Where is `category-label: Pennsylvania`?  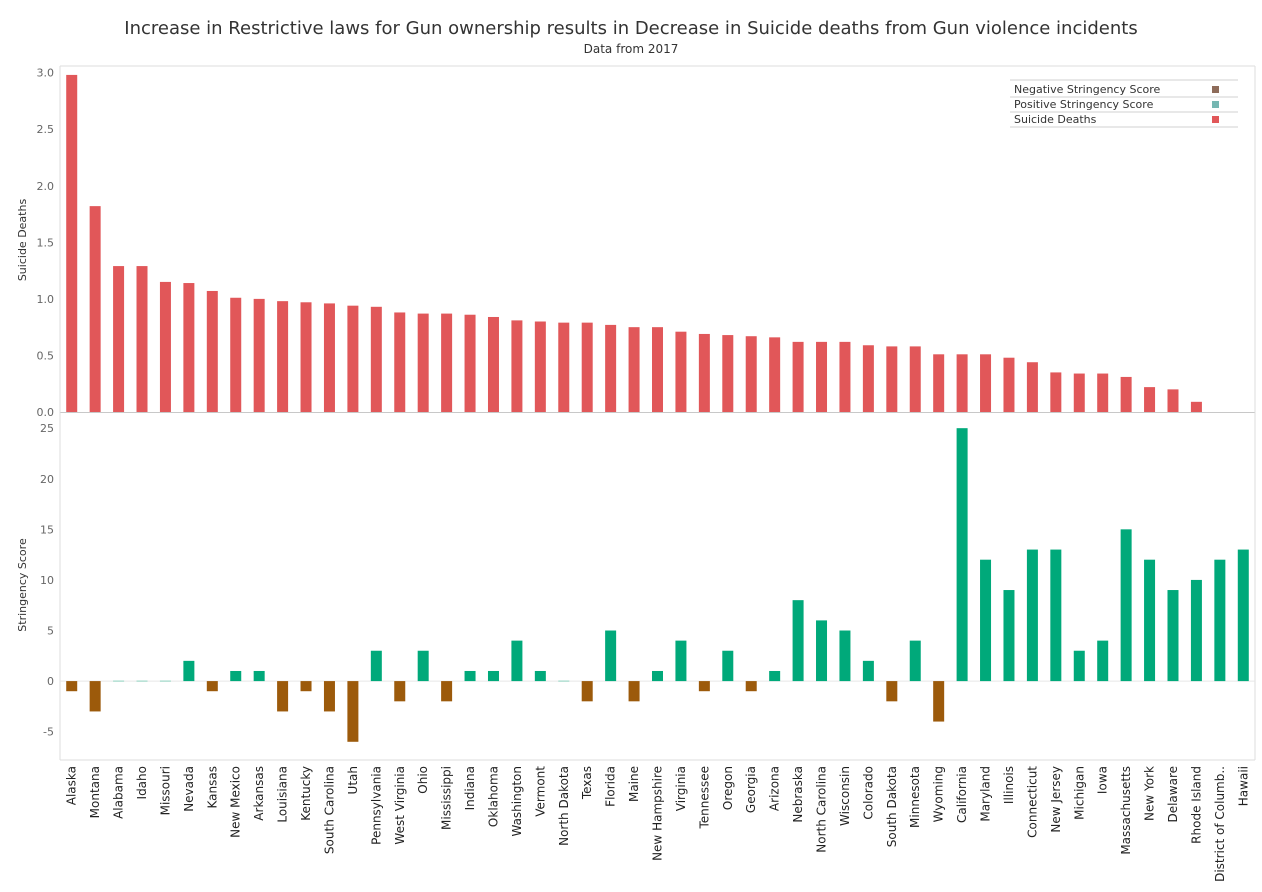
category-label: Pennsylvania is located at coordinates (376, 805).